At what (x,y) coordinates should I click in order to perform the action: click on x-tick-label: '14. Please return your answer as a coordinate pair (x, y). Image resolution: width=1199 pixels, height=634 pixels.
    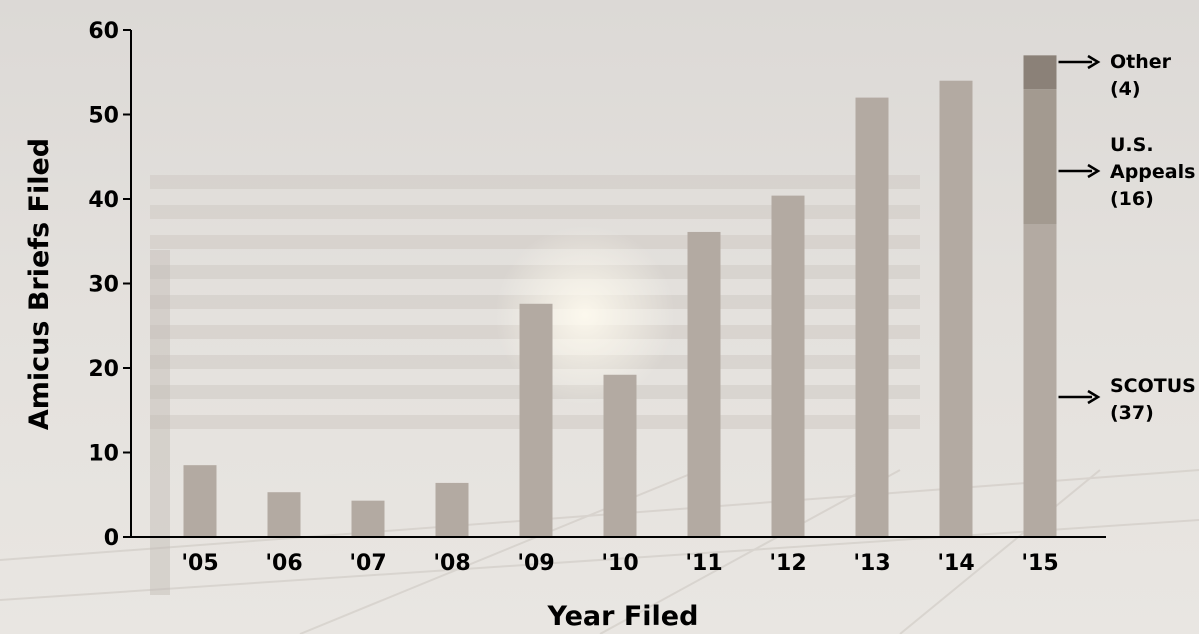
    Looking at the image, I should click on (955, 563).